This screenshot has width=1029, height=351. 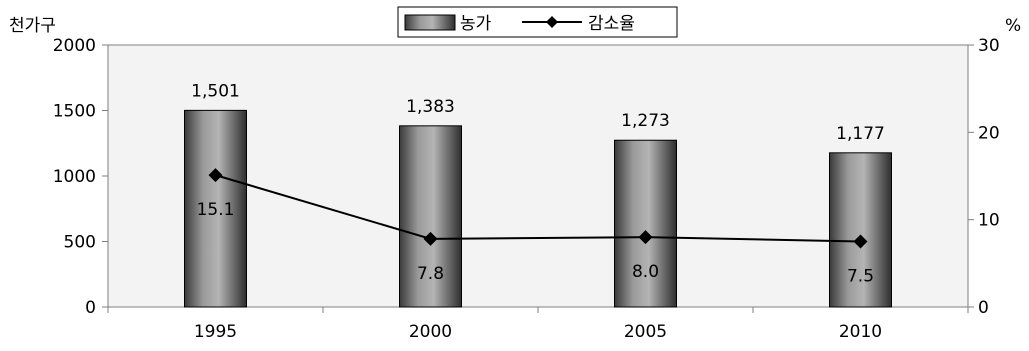 What do you see at coordinates (611, 24) in the screenshot?
I see `legend-line-label: 감소율` at bounding box center [611, 24].